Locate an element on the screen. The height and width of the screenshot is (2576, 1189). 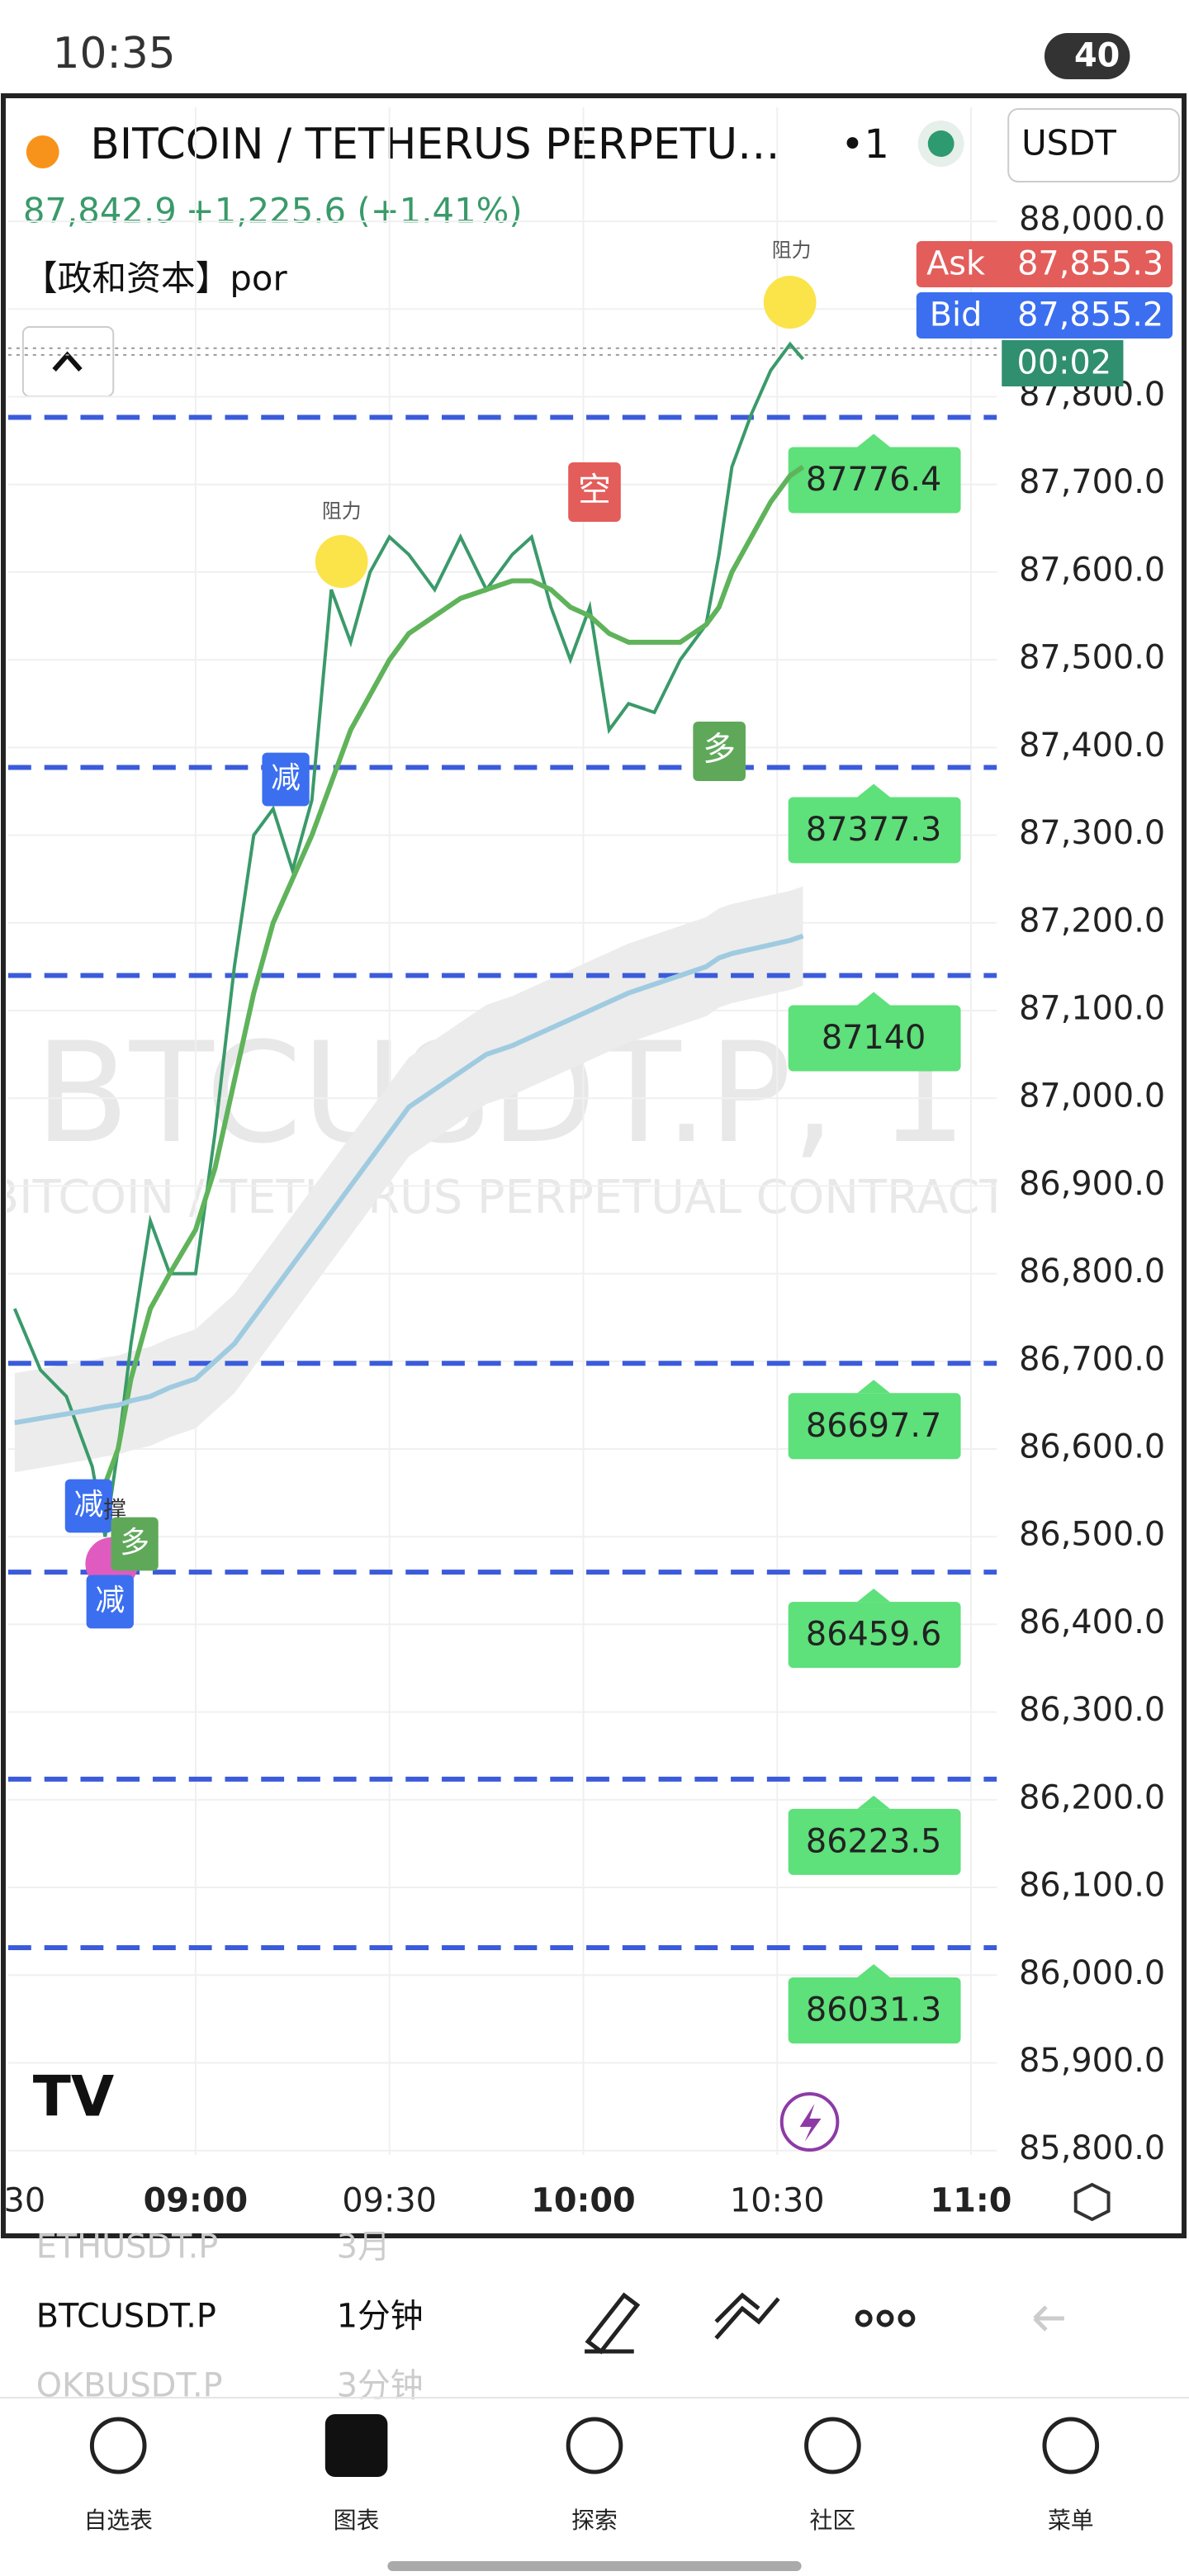
tab-label: 菜单 is located at coordinates (1071, 2520).